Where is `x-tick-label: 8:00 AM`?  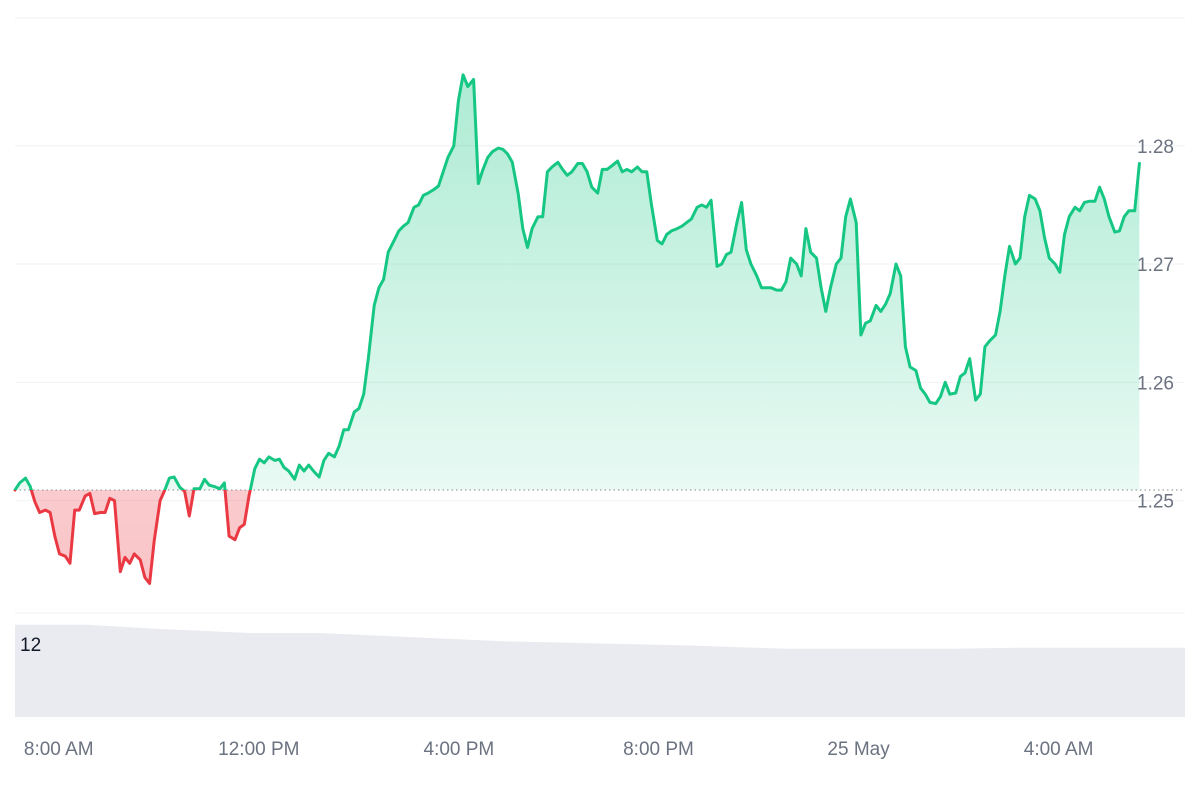
x-tick-label: 8:00 AM is located at coordinates (59, 749).